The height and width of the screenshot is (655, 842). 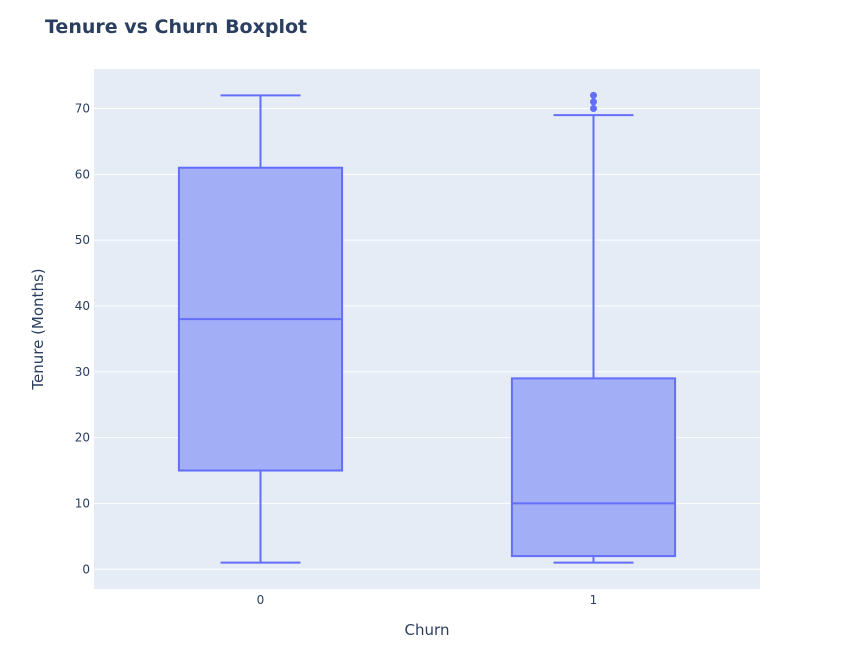 I want to click on y-tick-label: 40, so click(x=82, y=306).